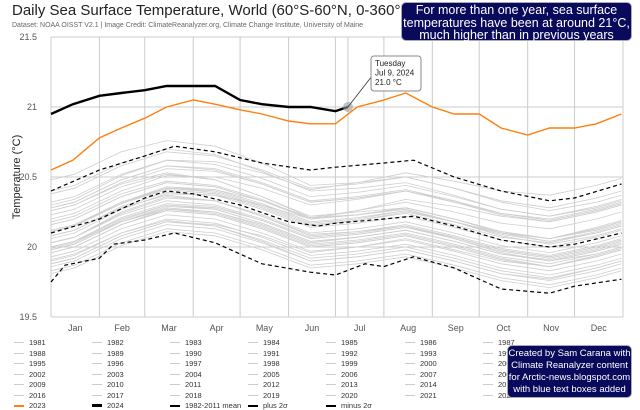 The width and height of the screenshot is (640, 410). Describe the element at coordinates (108, 342) in the screenshot. I see `legend-item: 1982` at that location.